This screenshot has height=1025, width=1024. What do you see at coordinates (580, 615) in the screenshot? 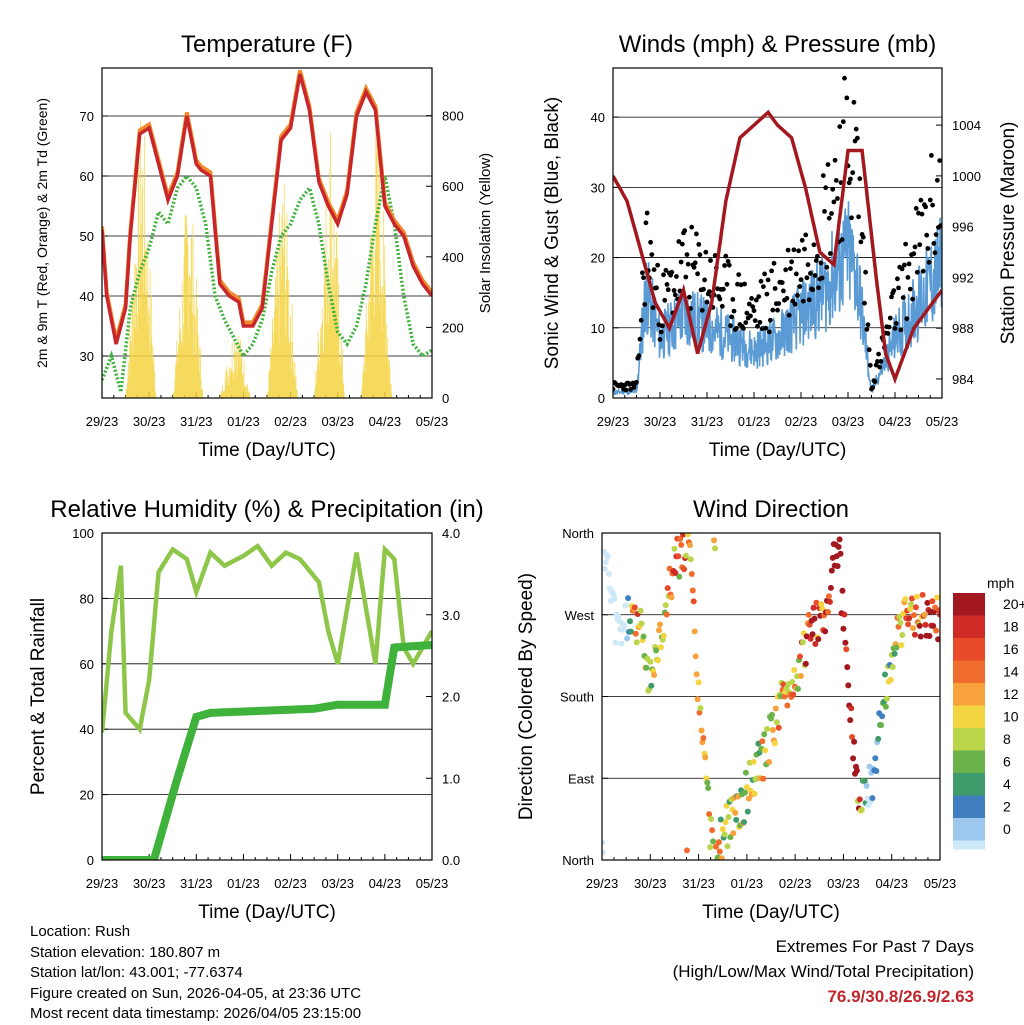
I see `y-tick-label: West` at bounding box center [580, 615].